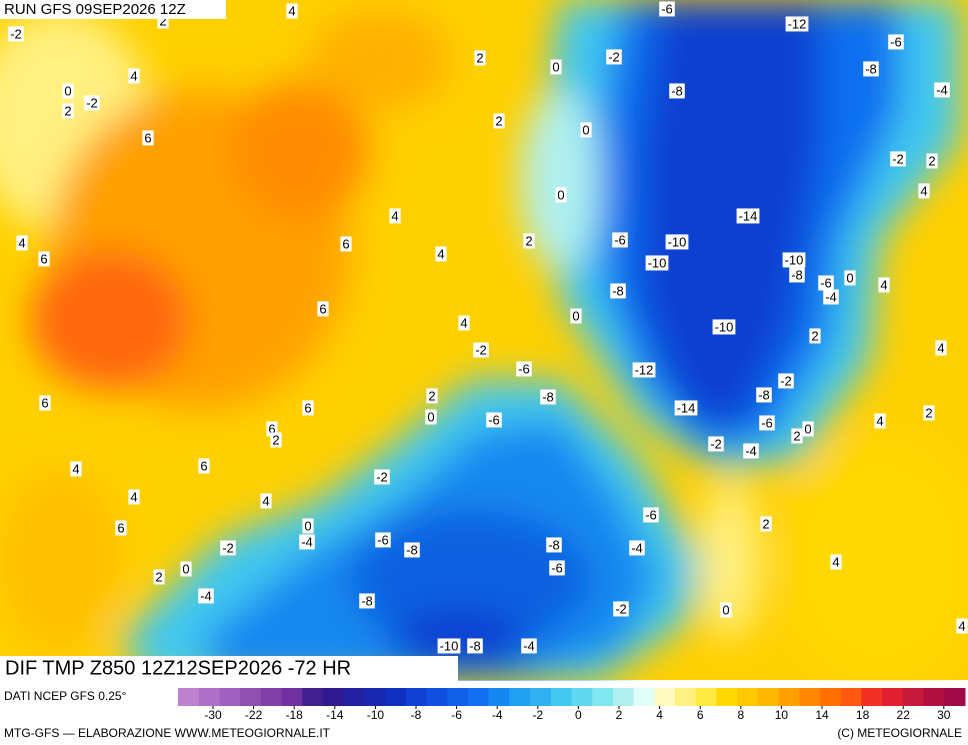 Image resolution: width=968 pixels, height=745 pixels. What do you see at coordinates (748, 215) in the screenshot?
I see `contour-label: -14` at bounding box center [748, 215].